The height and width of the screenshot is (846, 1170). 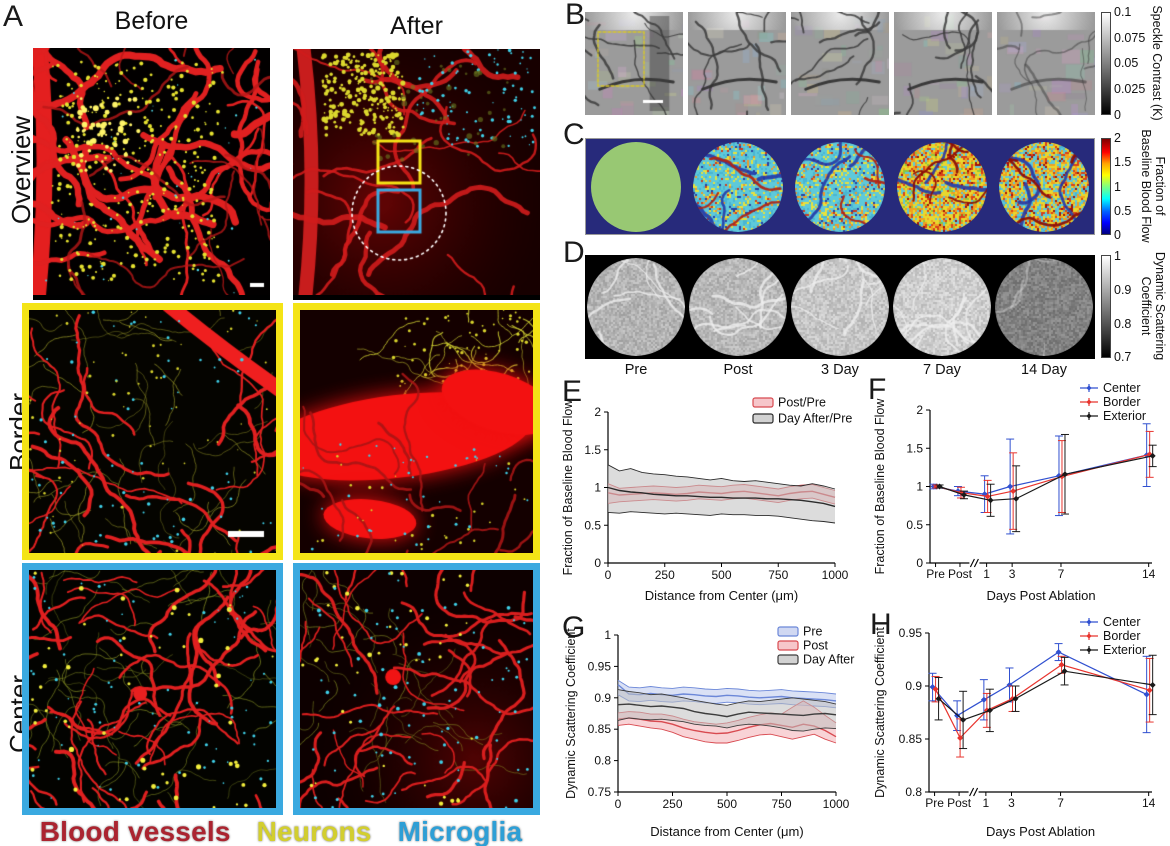 I want to click on speckle-cbar-tick: 0.025, so click(x=1130, y=88).